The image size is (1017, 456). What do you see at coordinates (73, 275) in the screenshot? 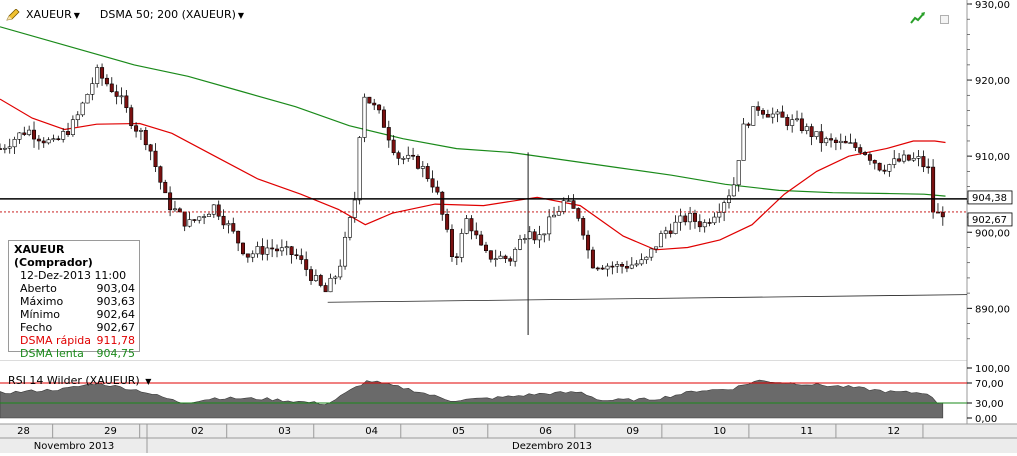
I see `data-window-datetime: 12-Dez-2013 11:00` at bounding box center [73, 275].